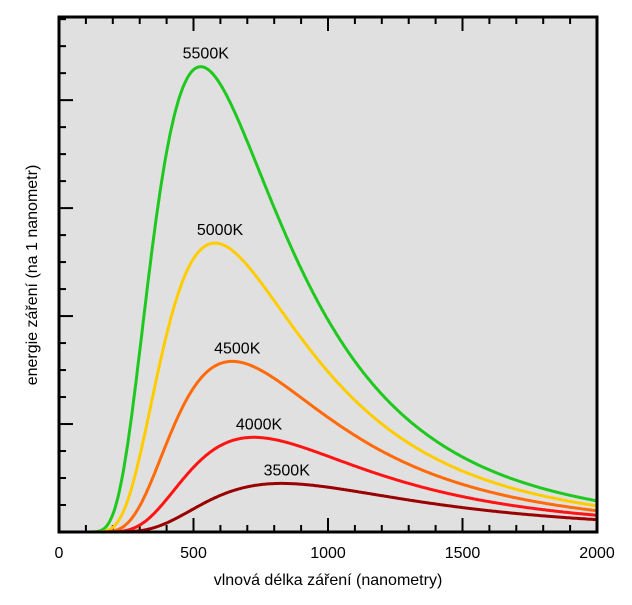 The height and width of the screenshot is (605, 632). I want to click on x-tick-label: 1000, so click(328, 553).